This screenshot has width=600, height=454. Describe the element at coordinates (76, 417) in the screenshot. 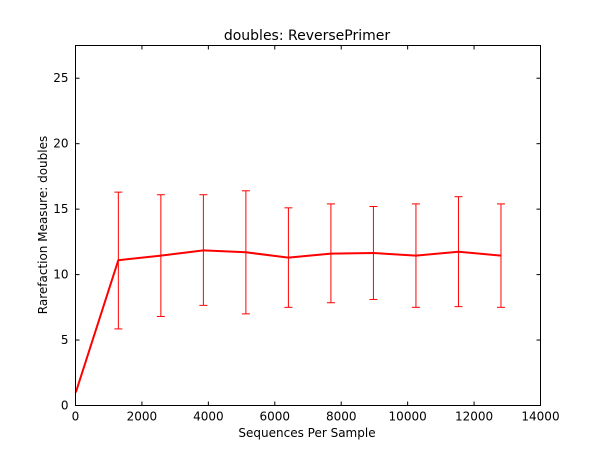

I see `x-tick-label: 0` at that location.